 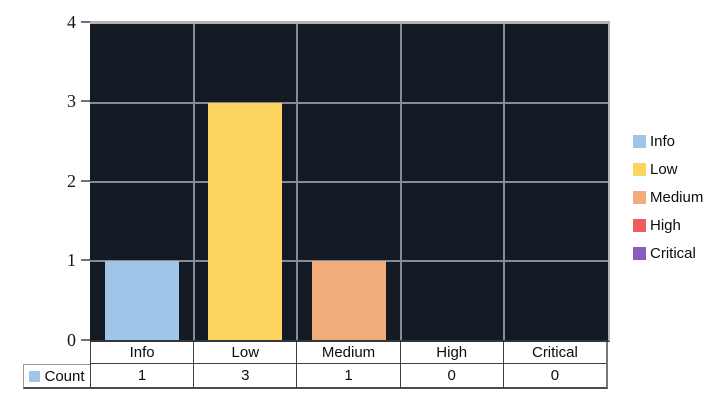 I want to click on series-row-header: Count, so click(x=56, y=376).